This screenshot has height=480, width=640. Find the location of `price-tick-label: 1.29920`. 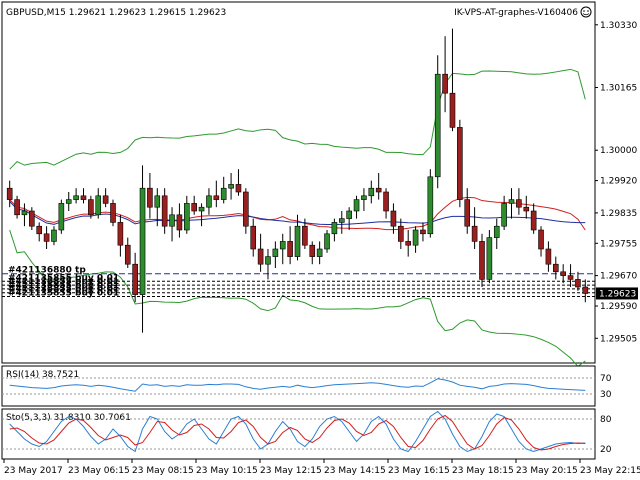

price-tick-label: 1.29920 is located at coordinates (618, 182).